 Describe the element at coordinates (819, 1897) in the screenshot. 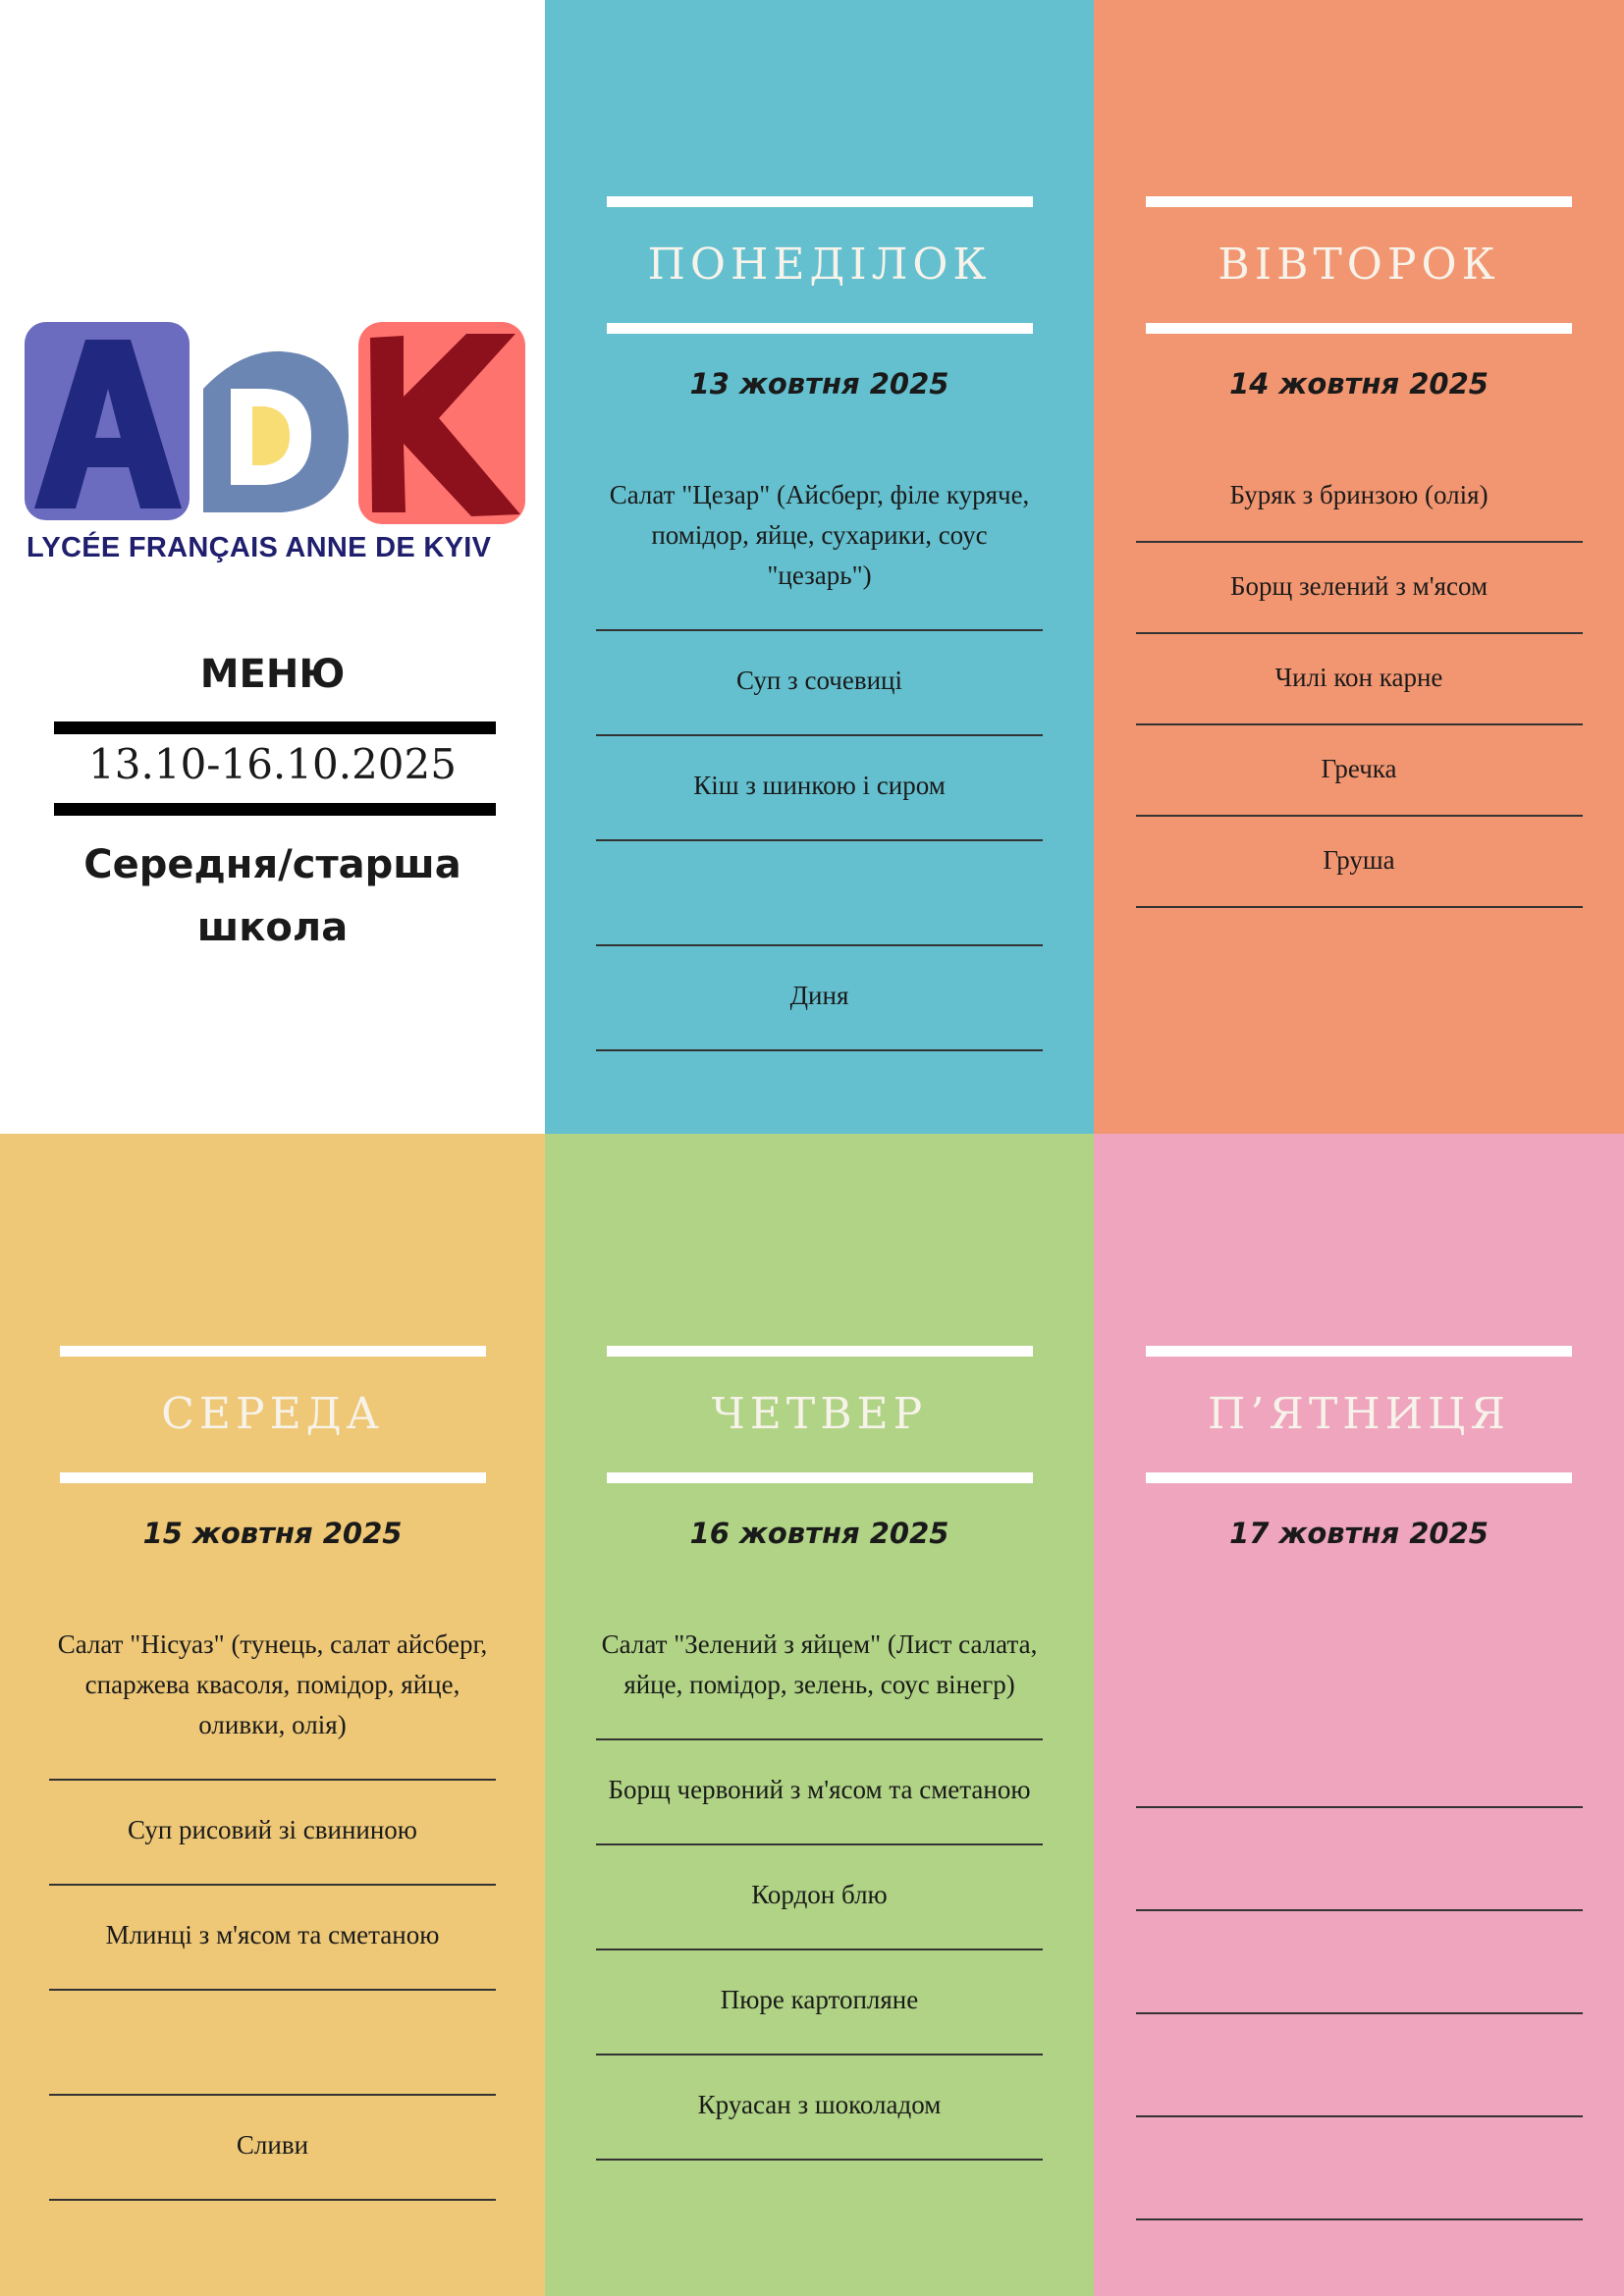

I see `menu-item: Кордон блю` at that location.